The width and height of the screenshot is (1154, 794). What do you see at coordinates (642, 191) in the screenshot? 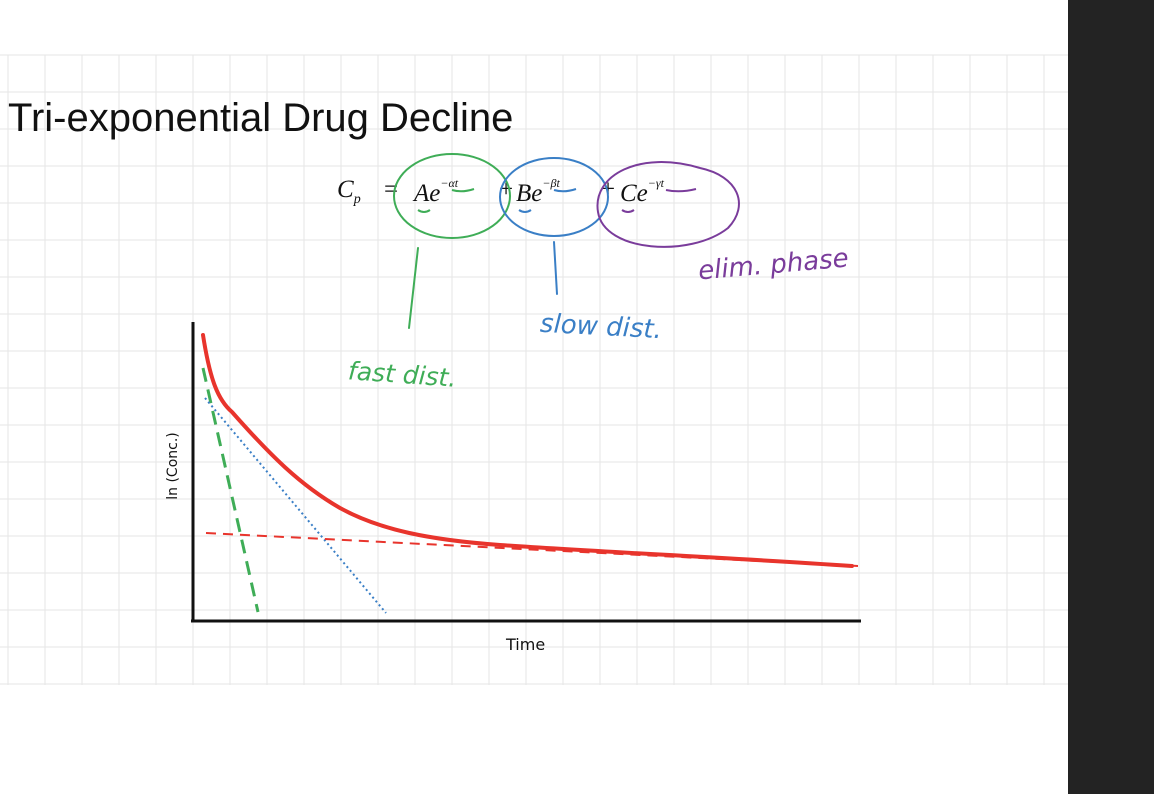
I see `equation-term-c: Ce−γt` at bounding box center [642, 191].